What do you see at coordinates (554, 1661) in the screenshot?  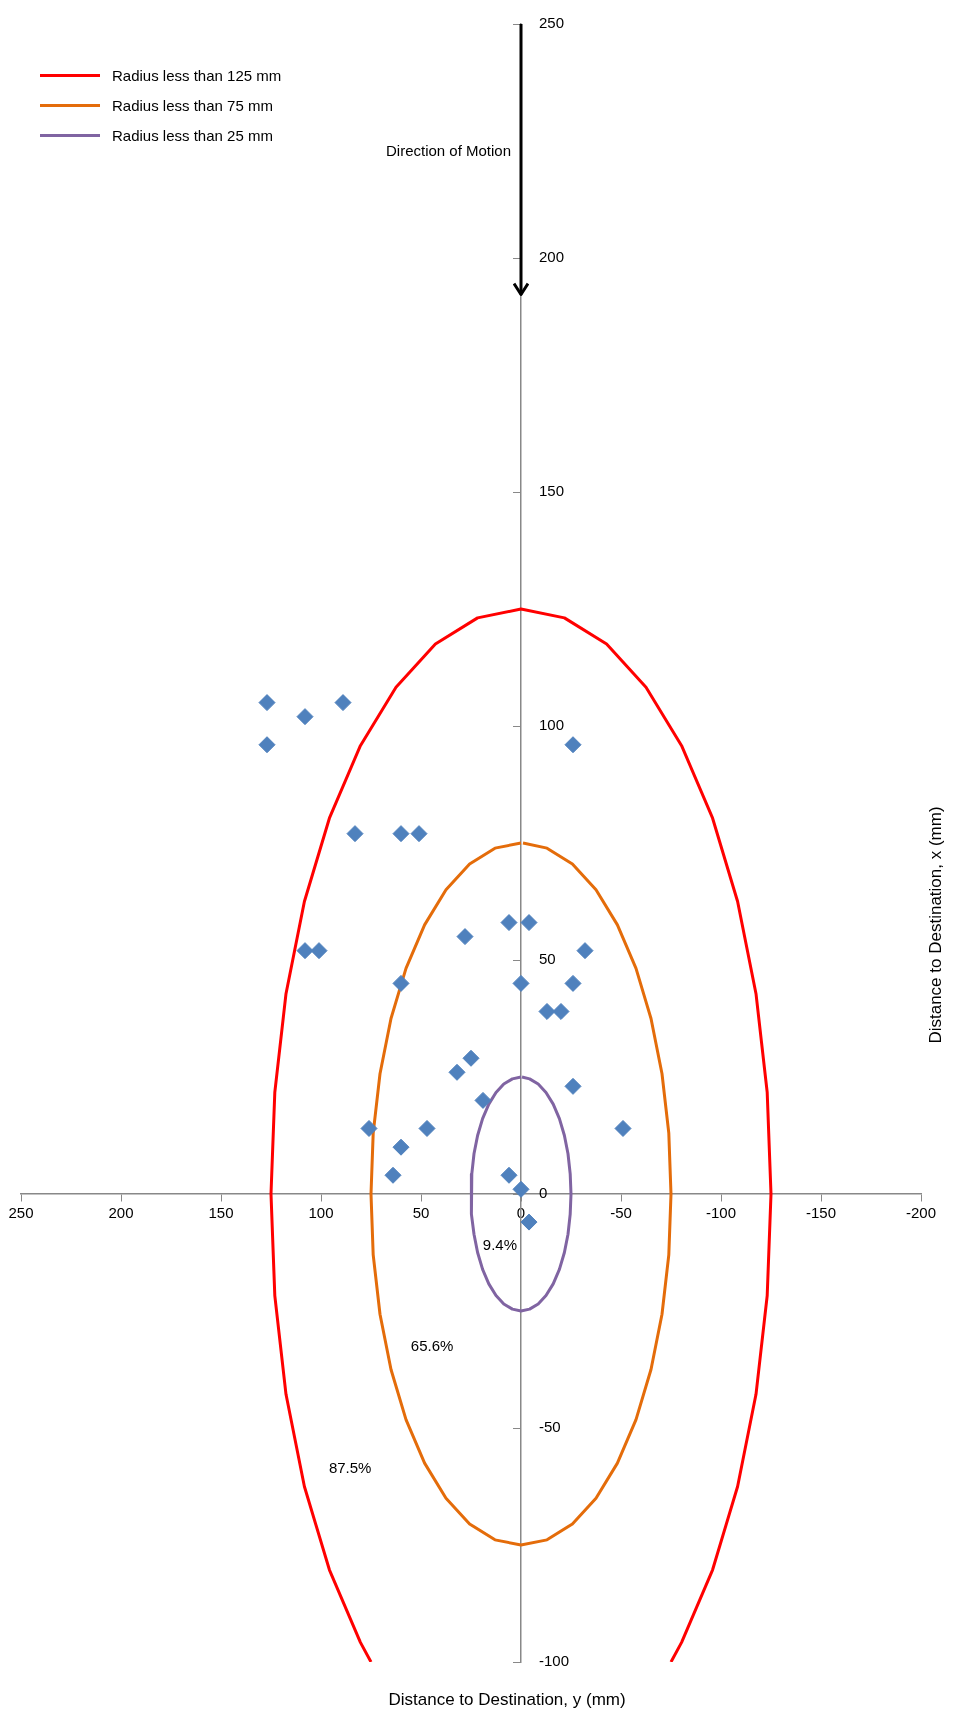 I see `y-tick-label: -100` at bounding box center [554, 1661].